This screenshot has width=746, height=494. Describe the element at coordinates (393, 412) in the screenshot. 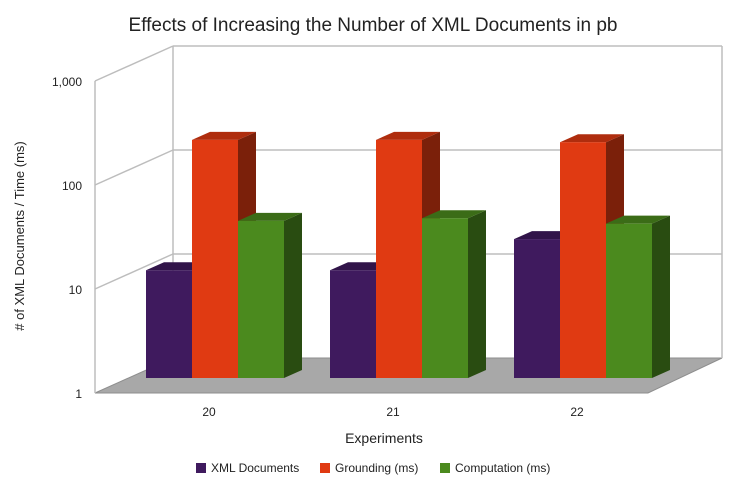

I see `x-tick-label: 21` at that location.